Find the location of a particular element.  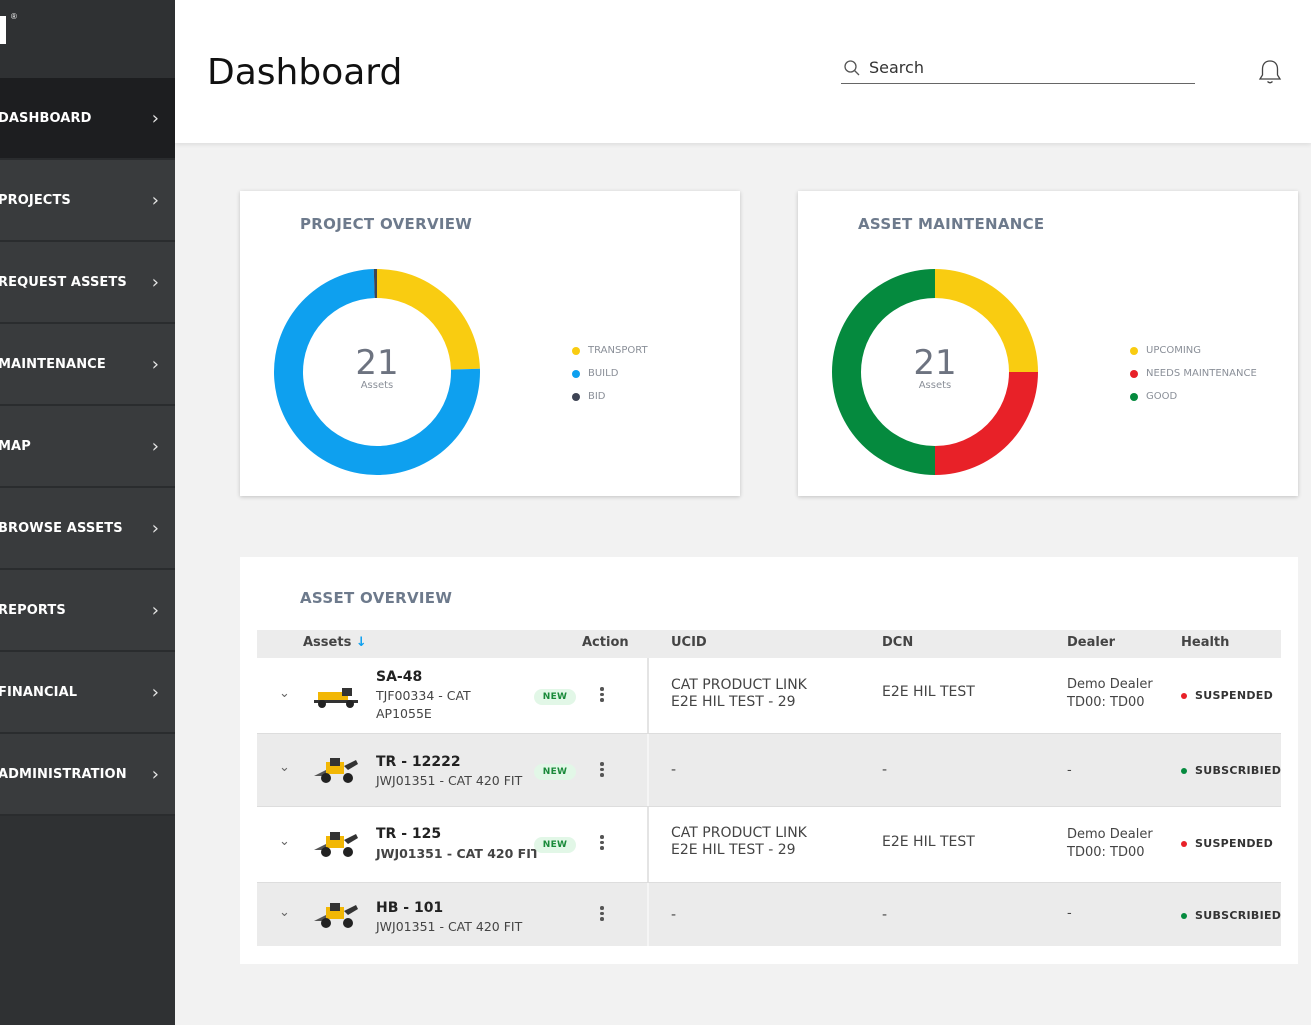

sort-arrow-icon: ↓ is located at coordinates (361, 642).